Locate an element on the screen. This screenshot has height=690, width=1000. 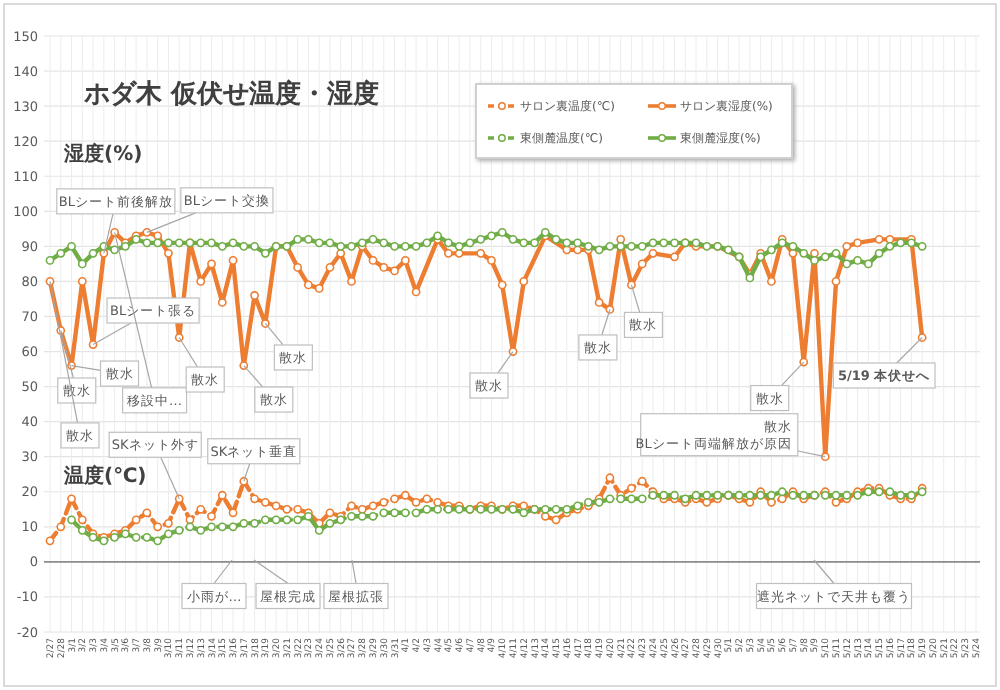
annotation: 湿度(%) is located at coordinates (102, 154).